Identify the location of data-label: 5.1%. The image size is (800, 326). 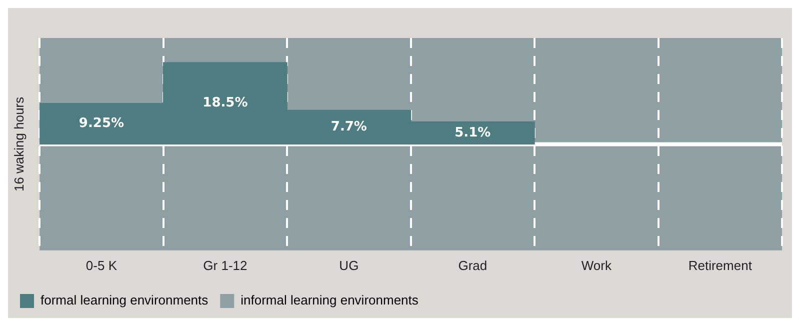
(472, 132).